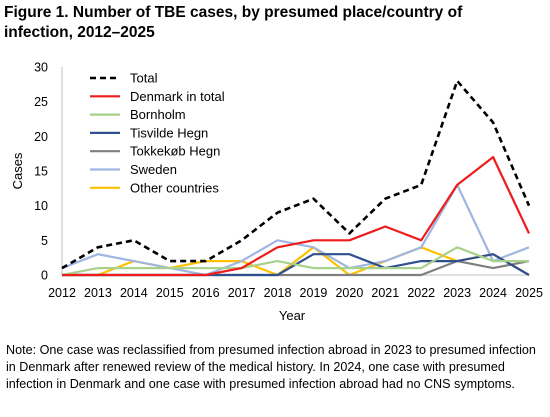 This screenshot has height=417, width=550. What do you see at coordinates (295, 261) in the screenshot?
I see `series-line-bornholm` at bounding box center [295, 261].